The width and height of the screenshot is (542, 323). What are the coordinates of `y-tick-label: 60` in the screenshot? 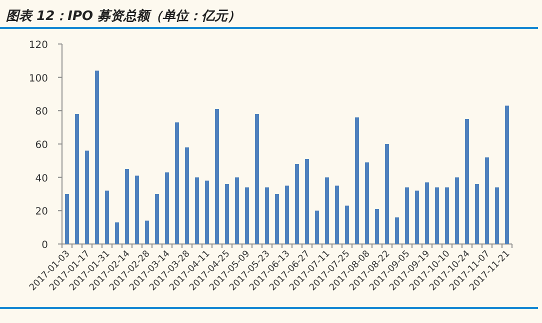 It's located at (41, 145).